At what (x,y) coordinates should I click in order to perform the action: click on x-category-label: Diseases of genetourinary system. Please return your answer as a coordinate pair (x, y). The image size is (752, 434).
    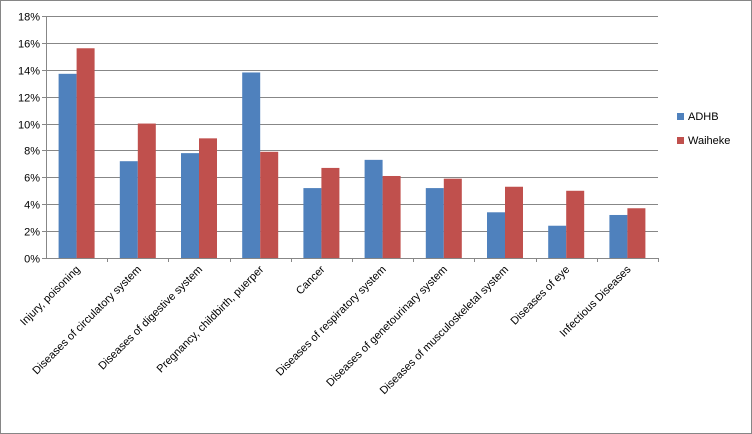
    Looking at the image, I should click on (387, 327).